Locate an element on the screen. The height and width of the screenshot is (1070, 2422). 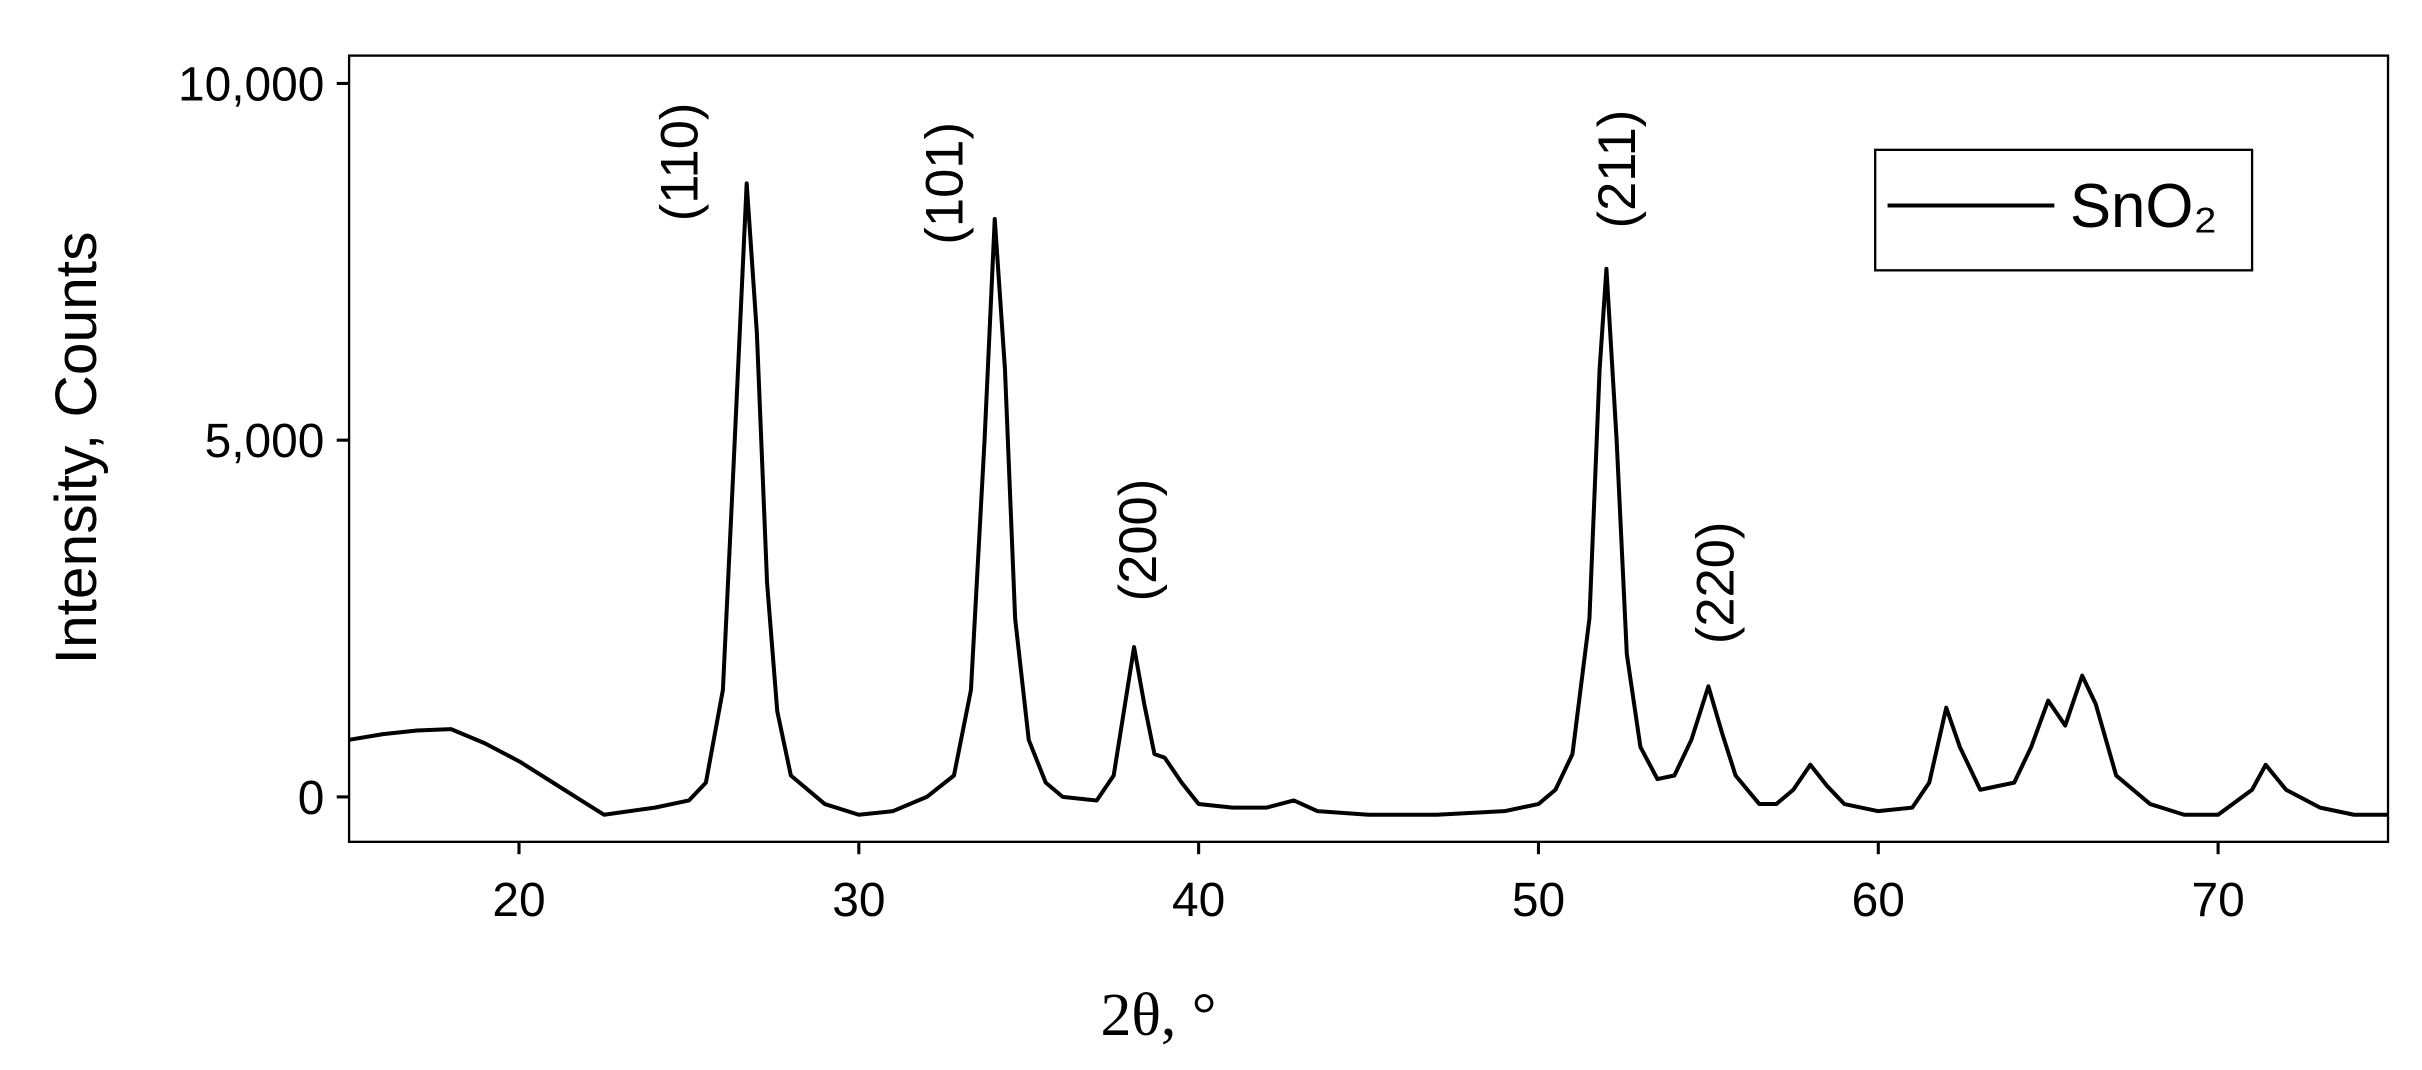
y-tick-label: 0 is located at coordinates (311, 798).